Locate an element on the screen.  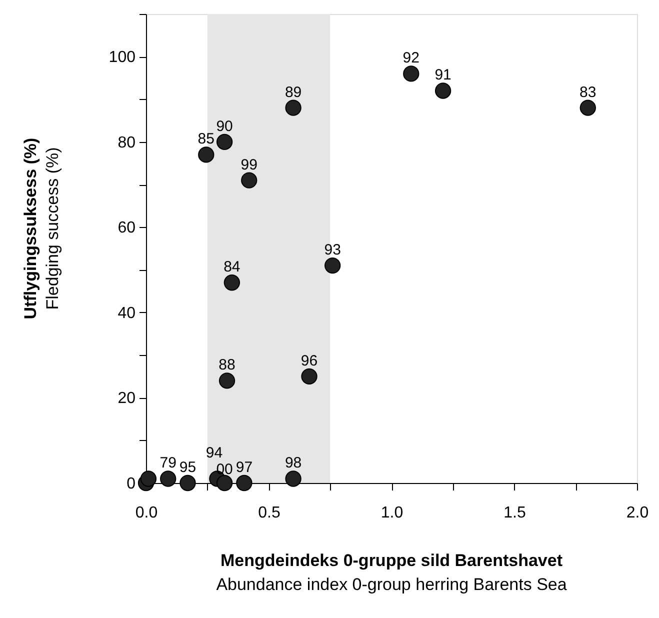
annotation: 88 is located at coordinates (227, 365).